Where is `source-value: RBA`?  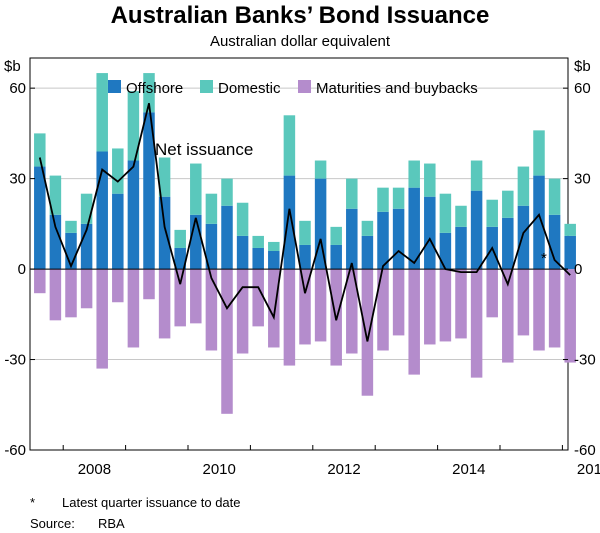
source-value: RBA is located at coordinates (111, 523).